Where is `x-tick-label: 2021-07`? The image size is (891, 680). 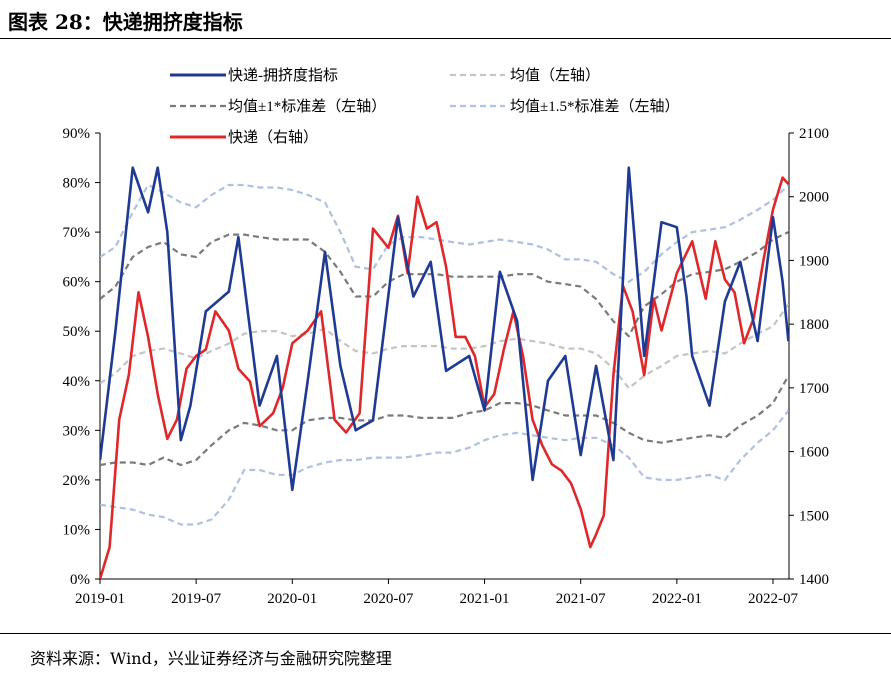
x-tick-label: 2021-07 is located at coordinates (581, 599).